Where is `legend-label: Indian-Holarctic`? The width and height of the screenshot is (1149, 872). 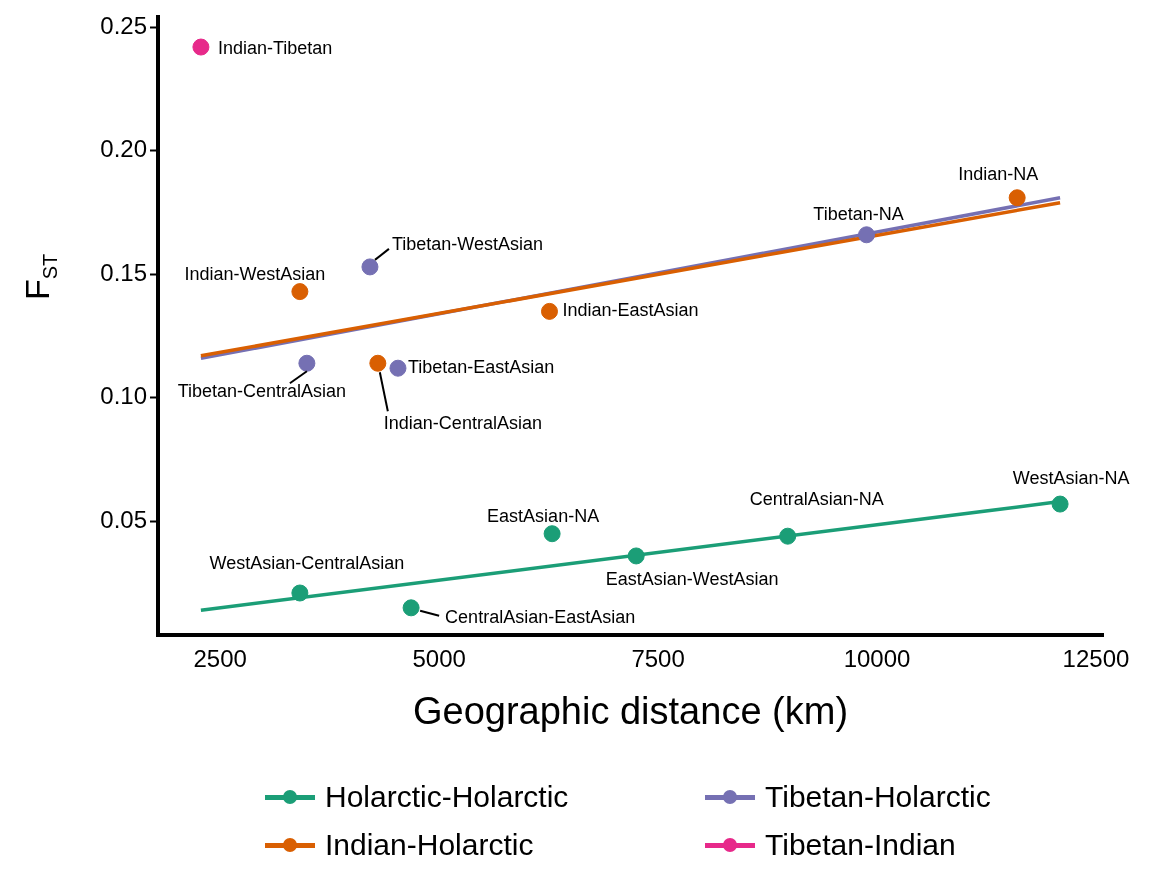
legend-label: Indian-Holarctic is located at coordinates (429, 845).